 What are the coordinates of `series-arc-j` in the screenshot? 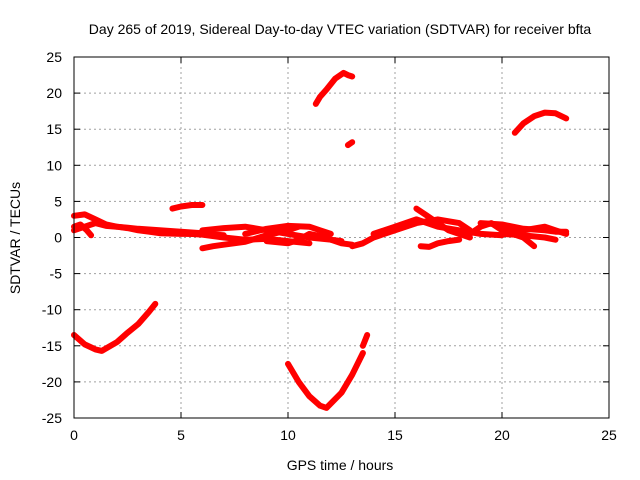 It's located at (309, 239).